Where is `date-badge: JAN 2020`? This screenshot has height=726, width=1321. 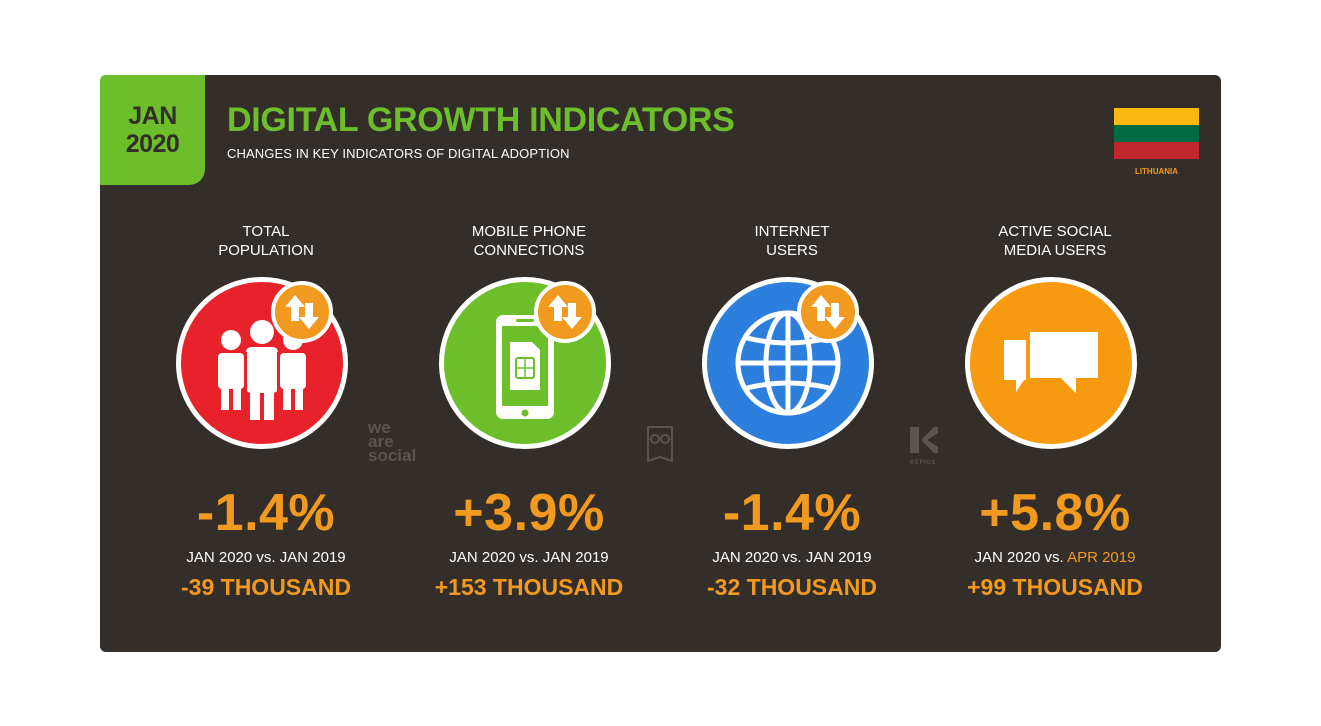
date-badge: JAN 2020 is located at coordinates (152, 130).